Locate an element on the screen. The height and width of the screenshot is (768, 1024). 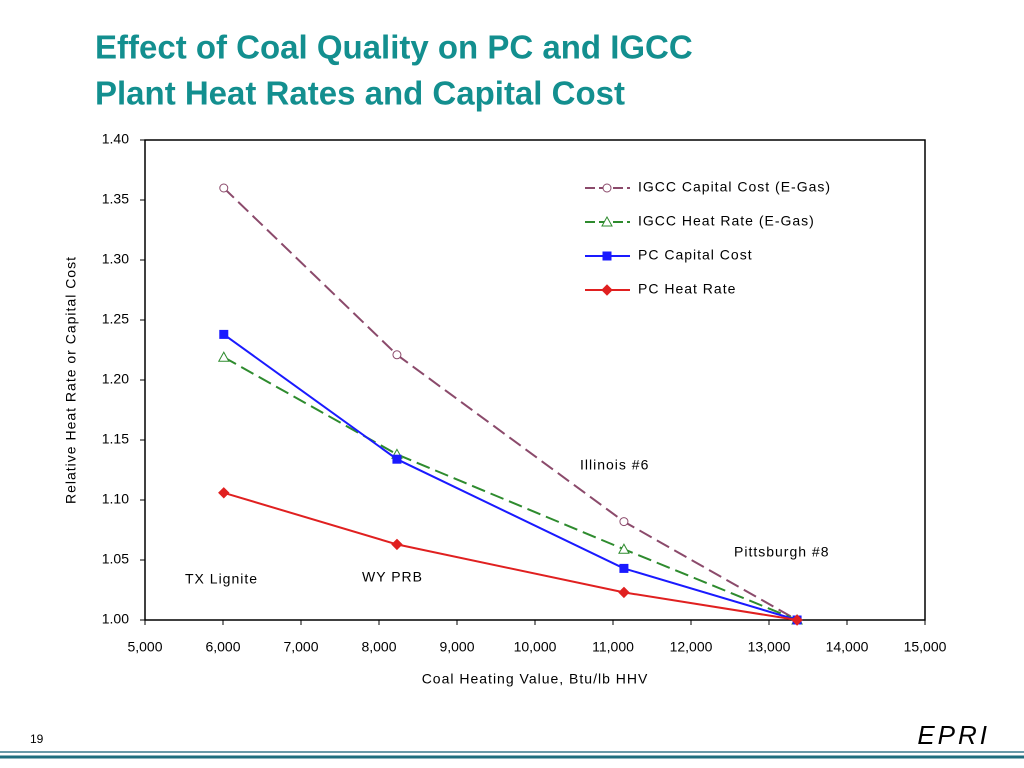
y-tick-label: 1.05 is located at coordinates (115, 559).